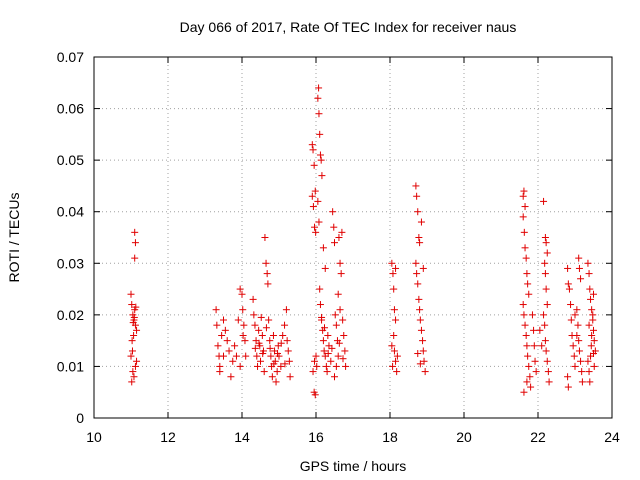 The image size is (640, 480). What do you see at coordinates (80, 418) in the screenshot?
I see `y-tick-label: 0` at bounding box center [80, 418].